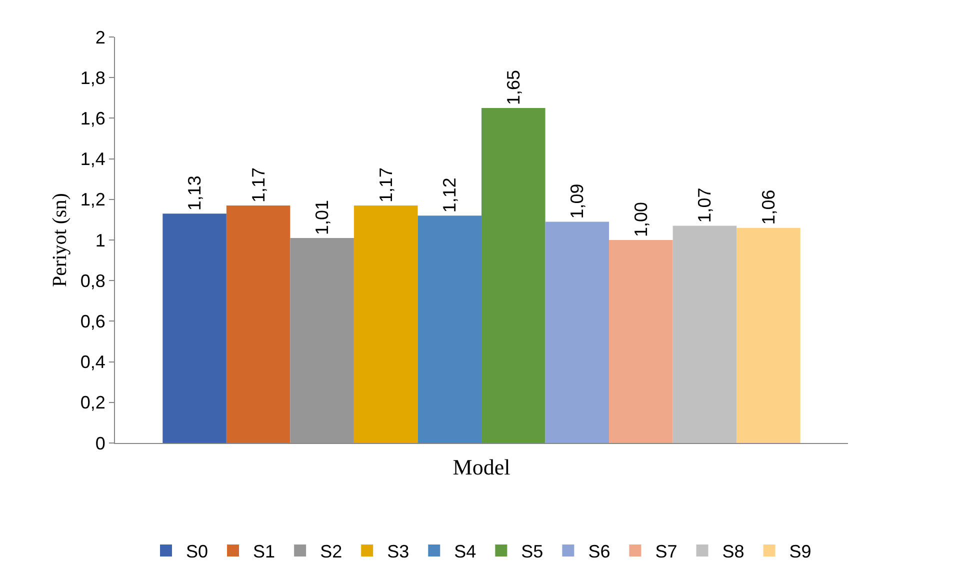 The image size is (960, 581). Describe the element at coordinates (100, 37) in the screenshot. I see `y-tick-label: 2` at that location.